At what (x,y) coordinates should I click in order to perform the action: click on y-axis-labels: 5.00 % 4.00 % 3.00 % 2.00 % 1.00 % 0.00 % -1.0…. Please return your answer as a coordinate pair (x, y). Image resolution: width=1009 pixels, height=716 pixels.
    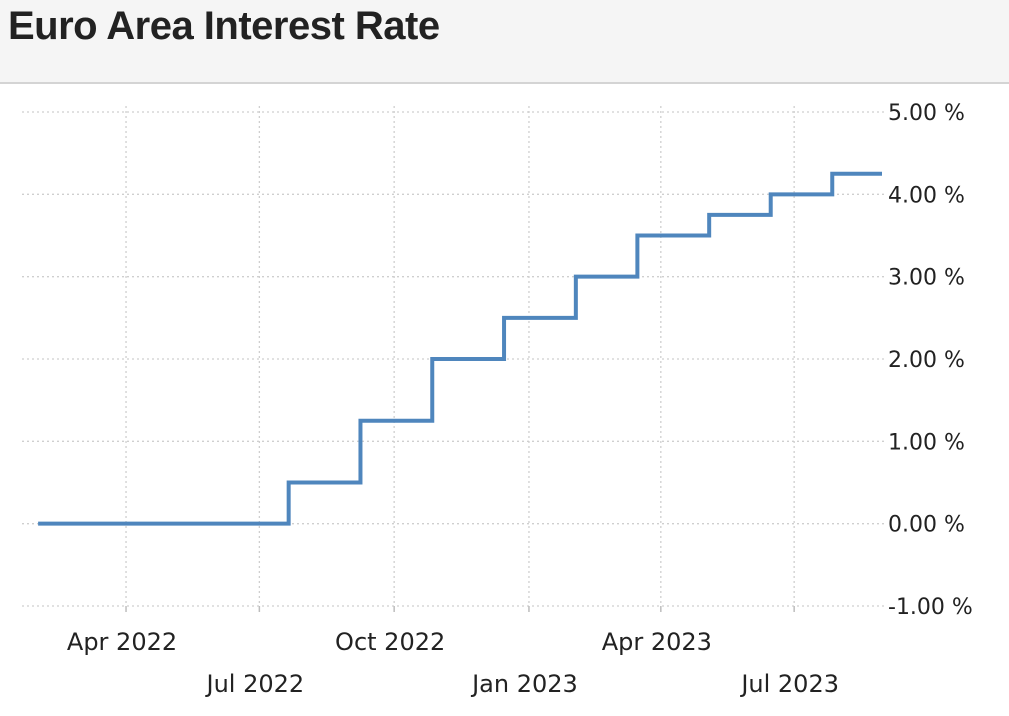
    Looking at the image, I should click on (930, 360).